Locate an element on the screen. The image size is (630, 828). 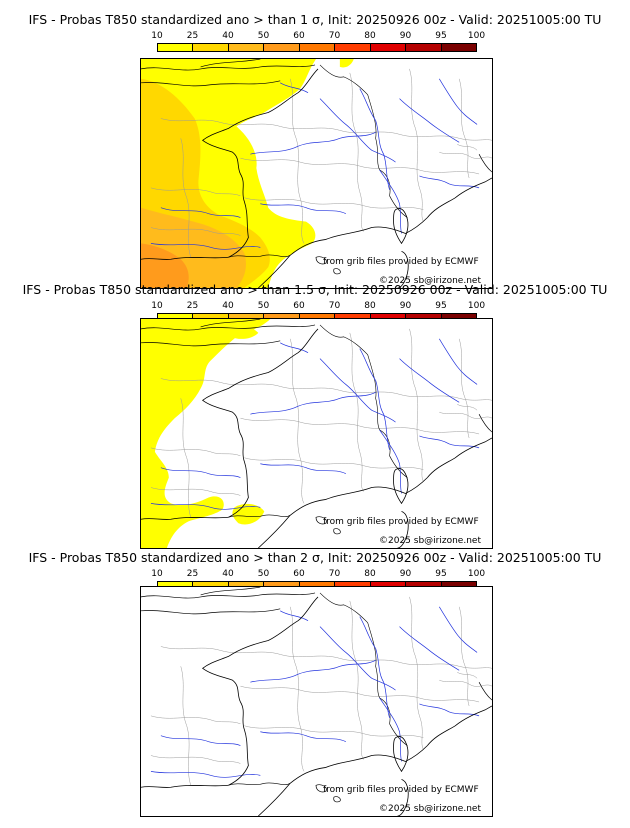
prob-area-coast-patch is located at coordinates (346, 63).